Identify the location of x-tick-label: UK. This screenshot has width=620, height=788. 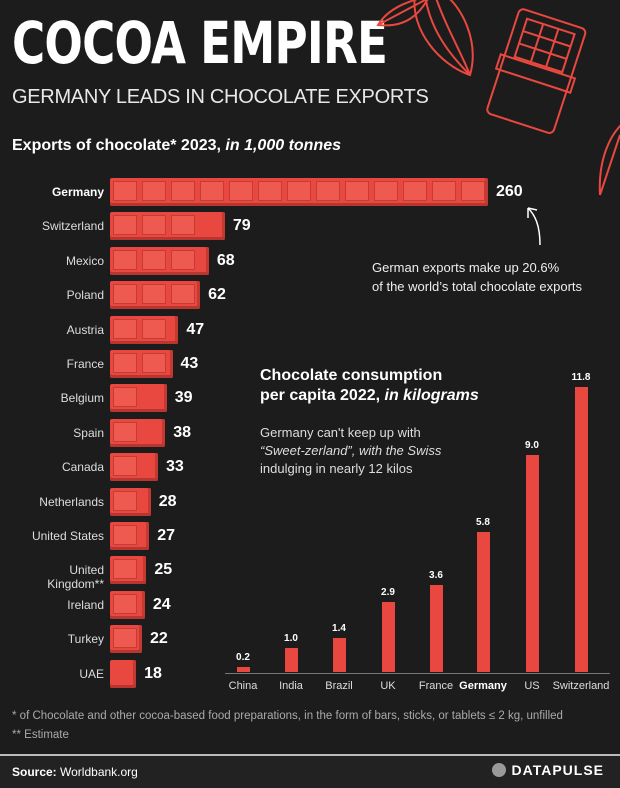
(388, 686).